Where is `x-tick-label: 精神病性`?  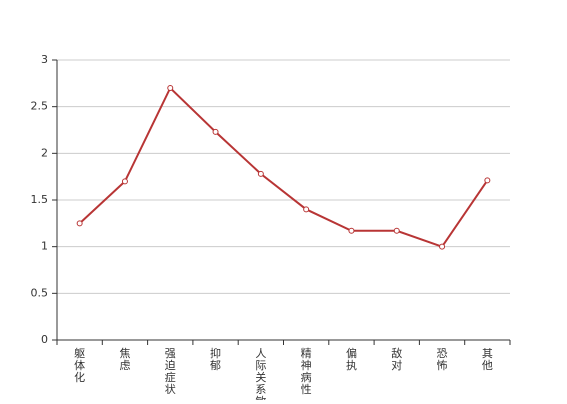 x-tick-label: 精神病性 is located at coordinates (306, 371).